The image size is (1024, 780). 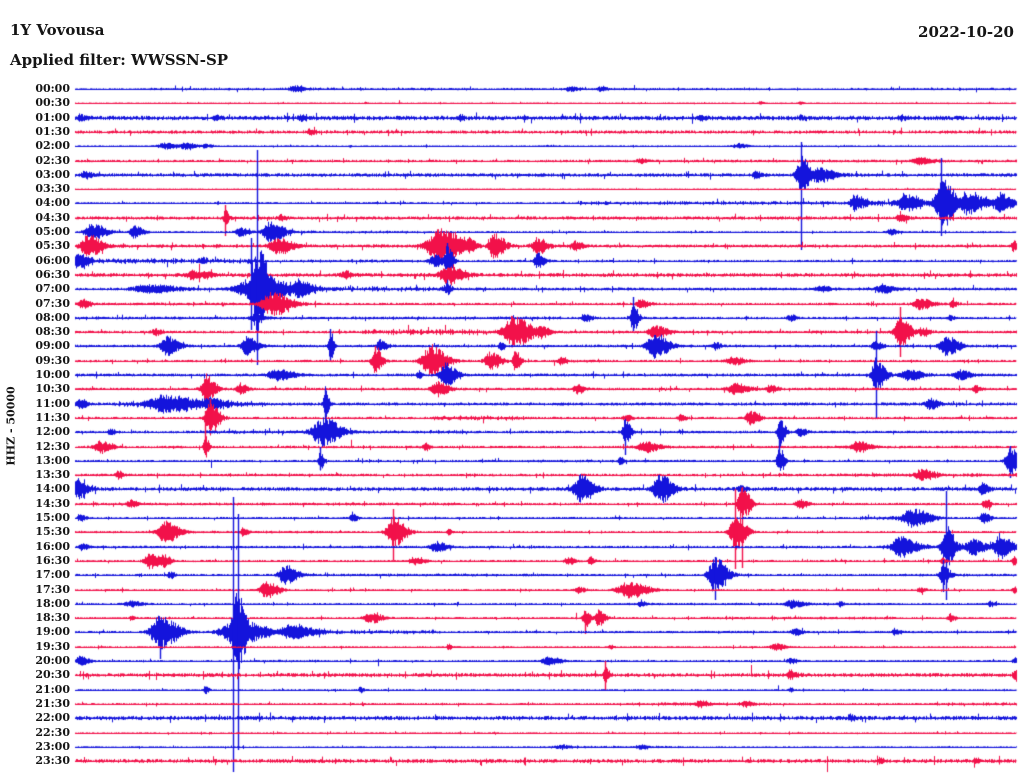 What do you see at coordinates (52, 202) in the screenshot?
I see `time-label: 04:00` at bounding box center [52, 202].